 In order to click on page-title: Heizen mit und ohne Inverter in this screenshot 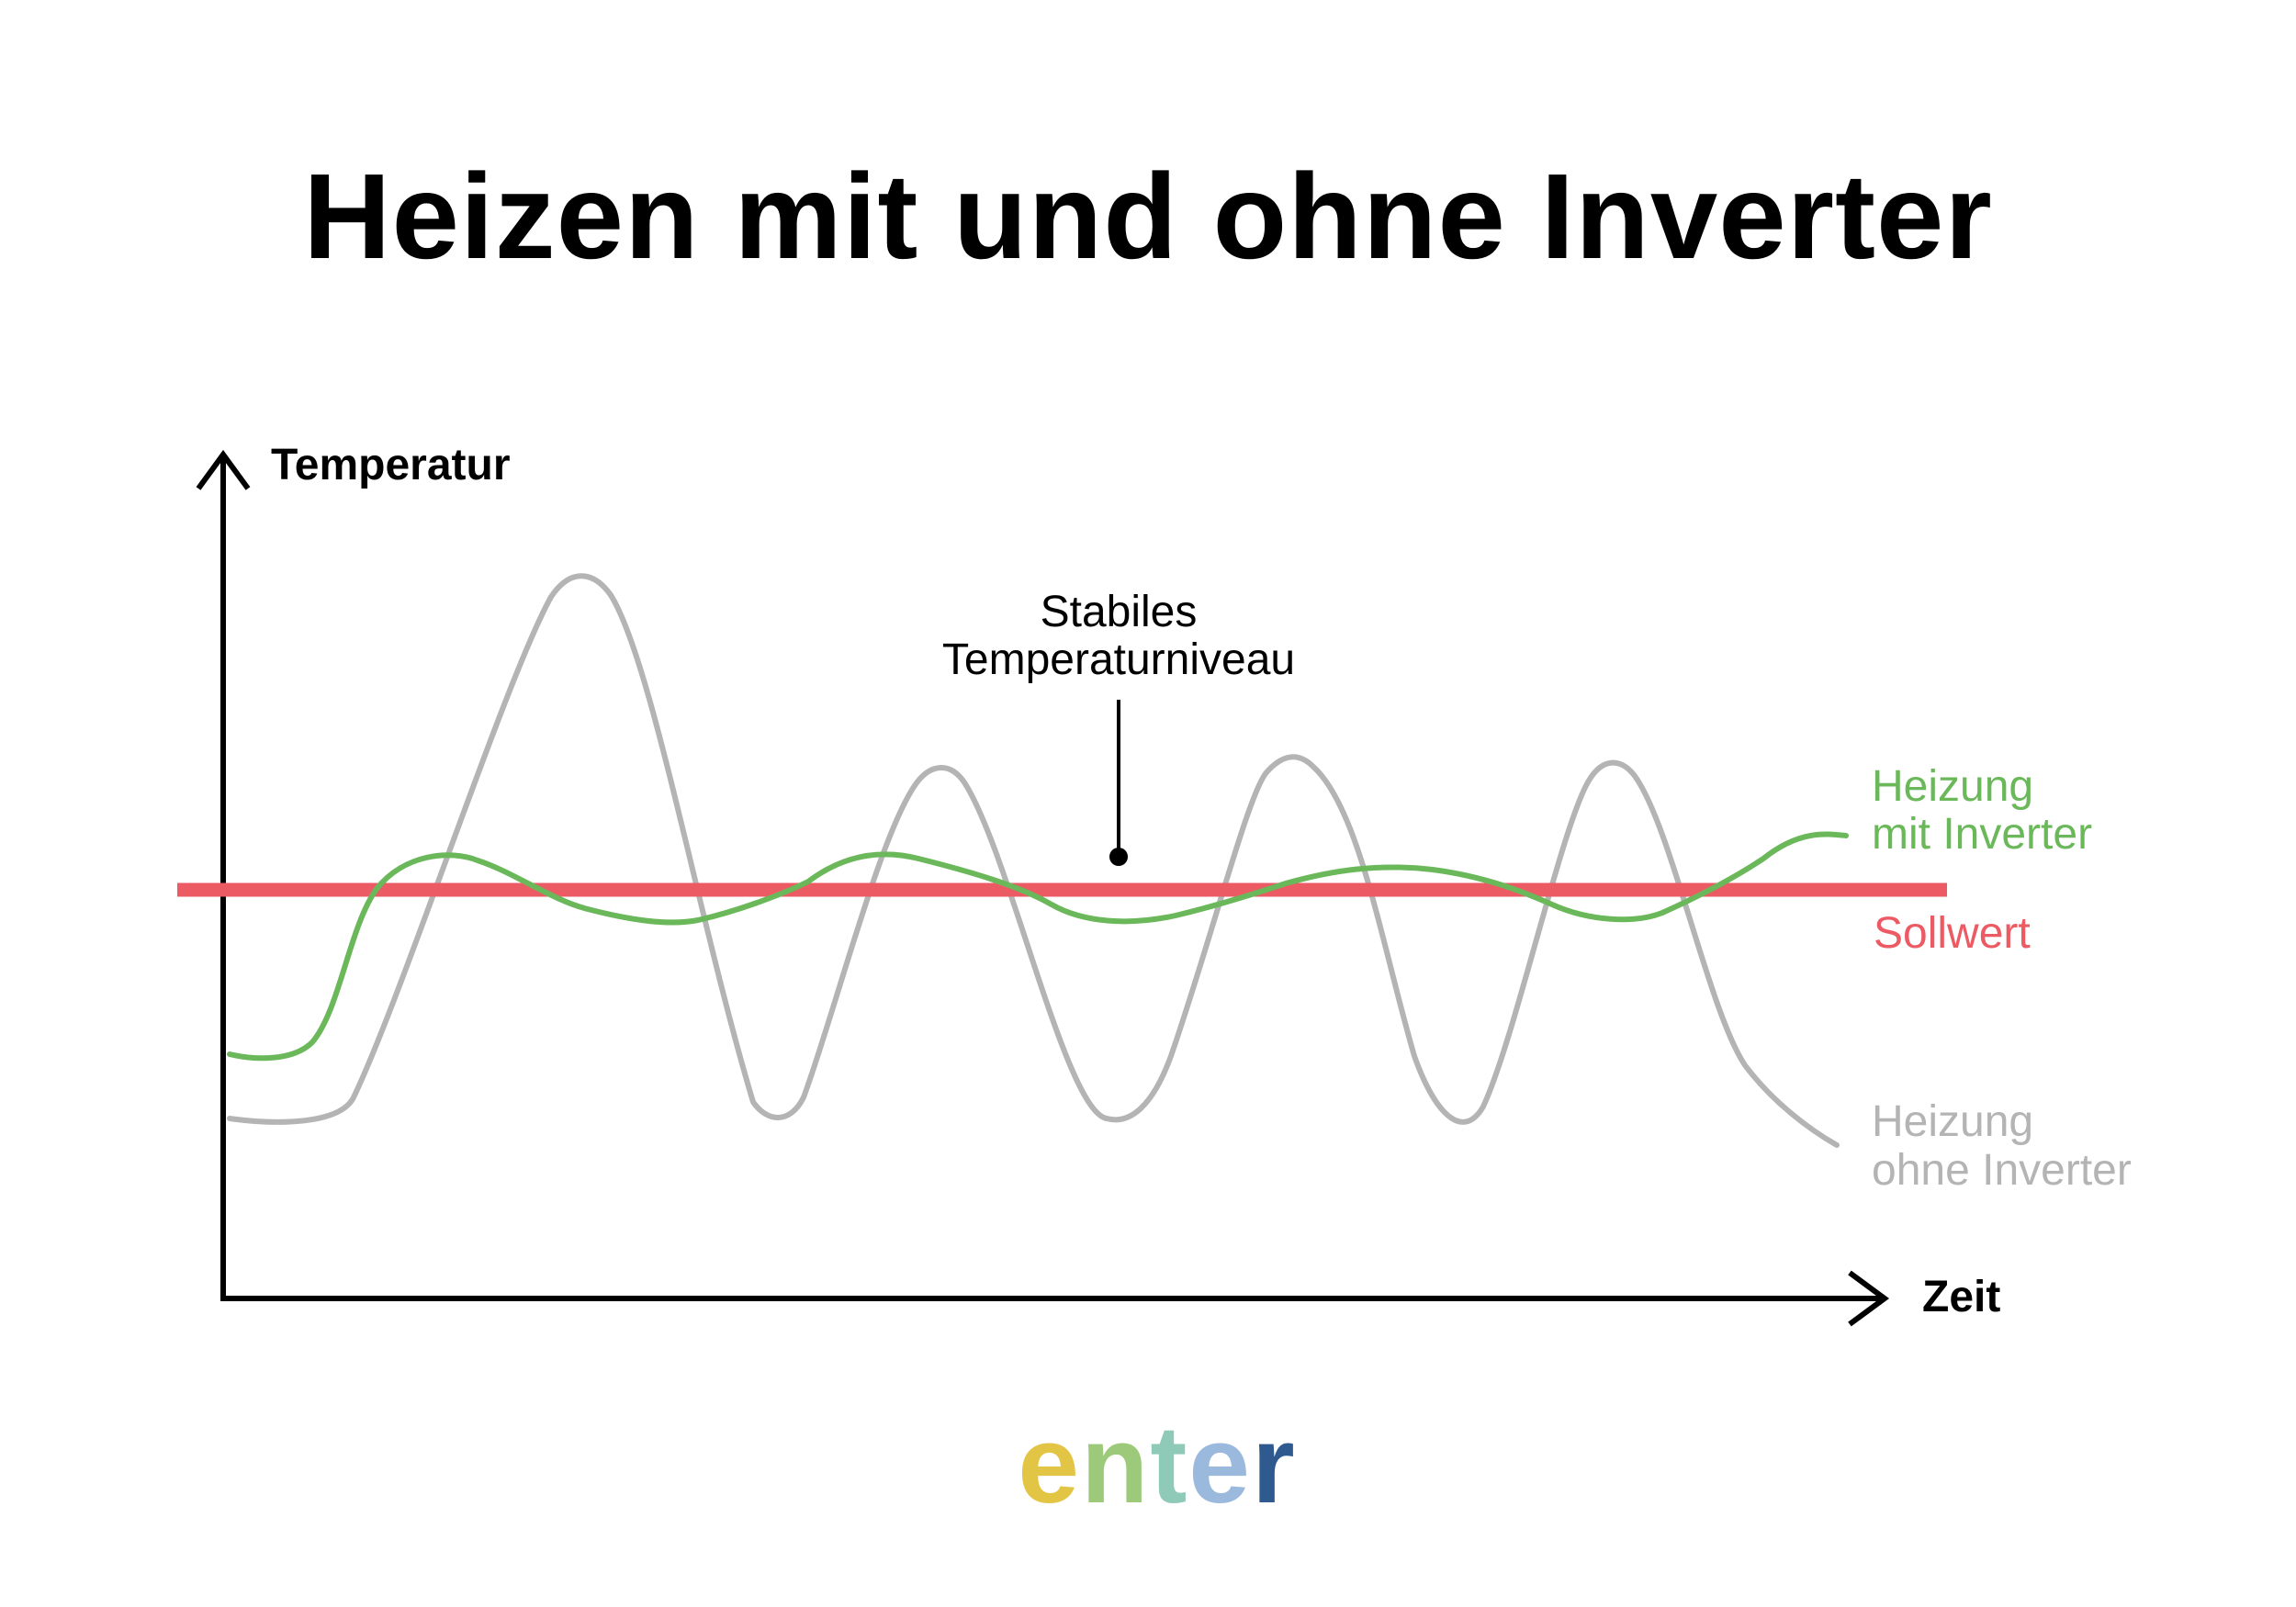, I will do `click(1148, 216)`.